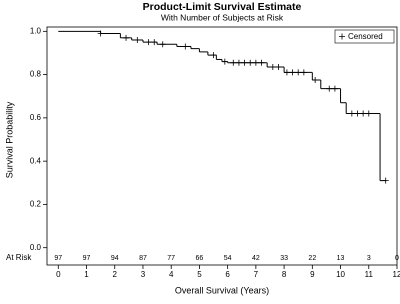  Describe the element at coordinates (312, 258) in the screenshot. I see `at-risk-value: 22` at that location.